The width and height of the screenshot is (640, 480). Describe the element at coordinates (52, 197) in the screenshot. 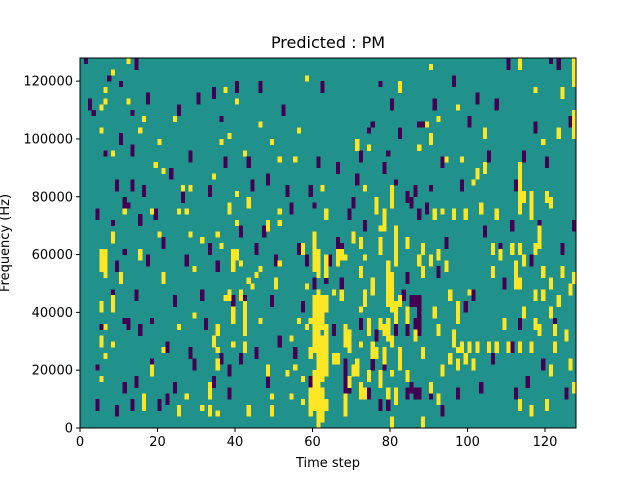

I see `y-tick-label: 80000` at that location.